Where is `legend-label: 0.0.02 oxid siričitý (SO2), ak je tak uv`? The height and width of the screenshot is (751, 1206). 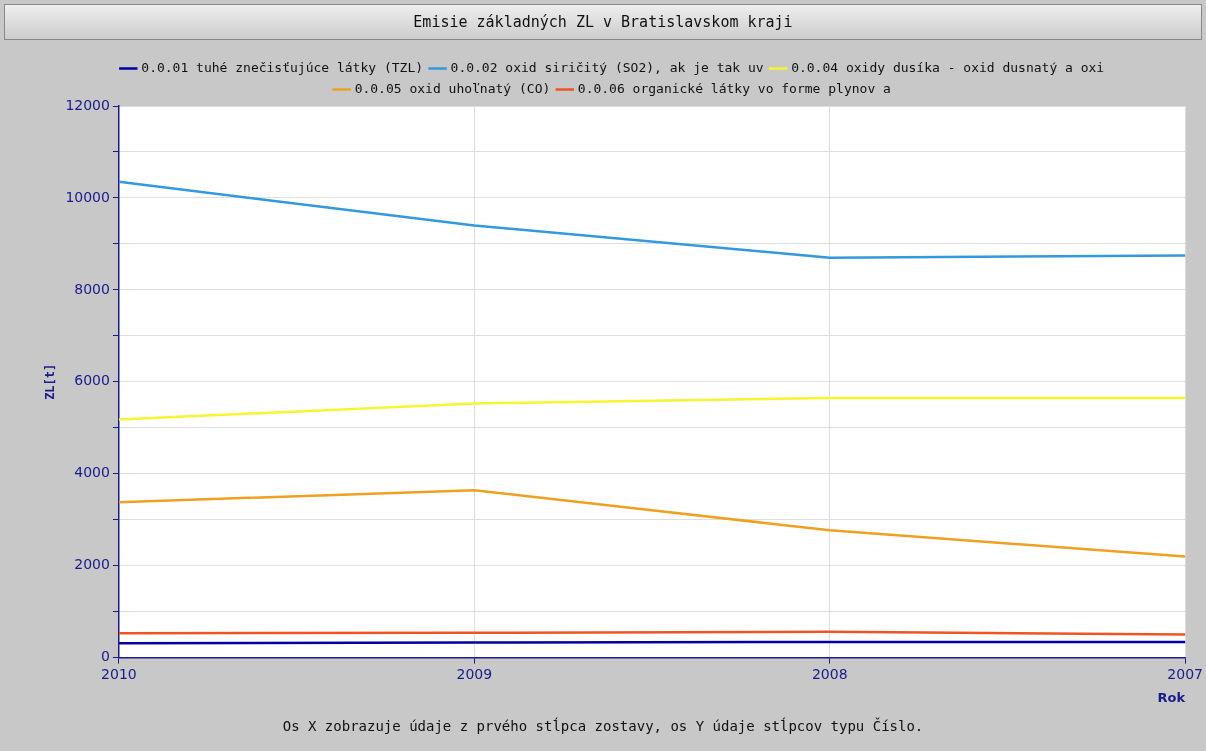 legend-label: 0.0.02 oxid siričitý (SO2), ak je tak uv is located at coordinates (607, 67).